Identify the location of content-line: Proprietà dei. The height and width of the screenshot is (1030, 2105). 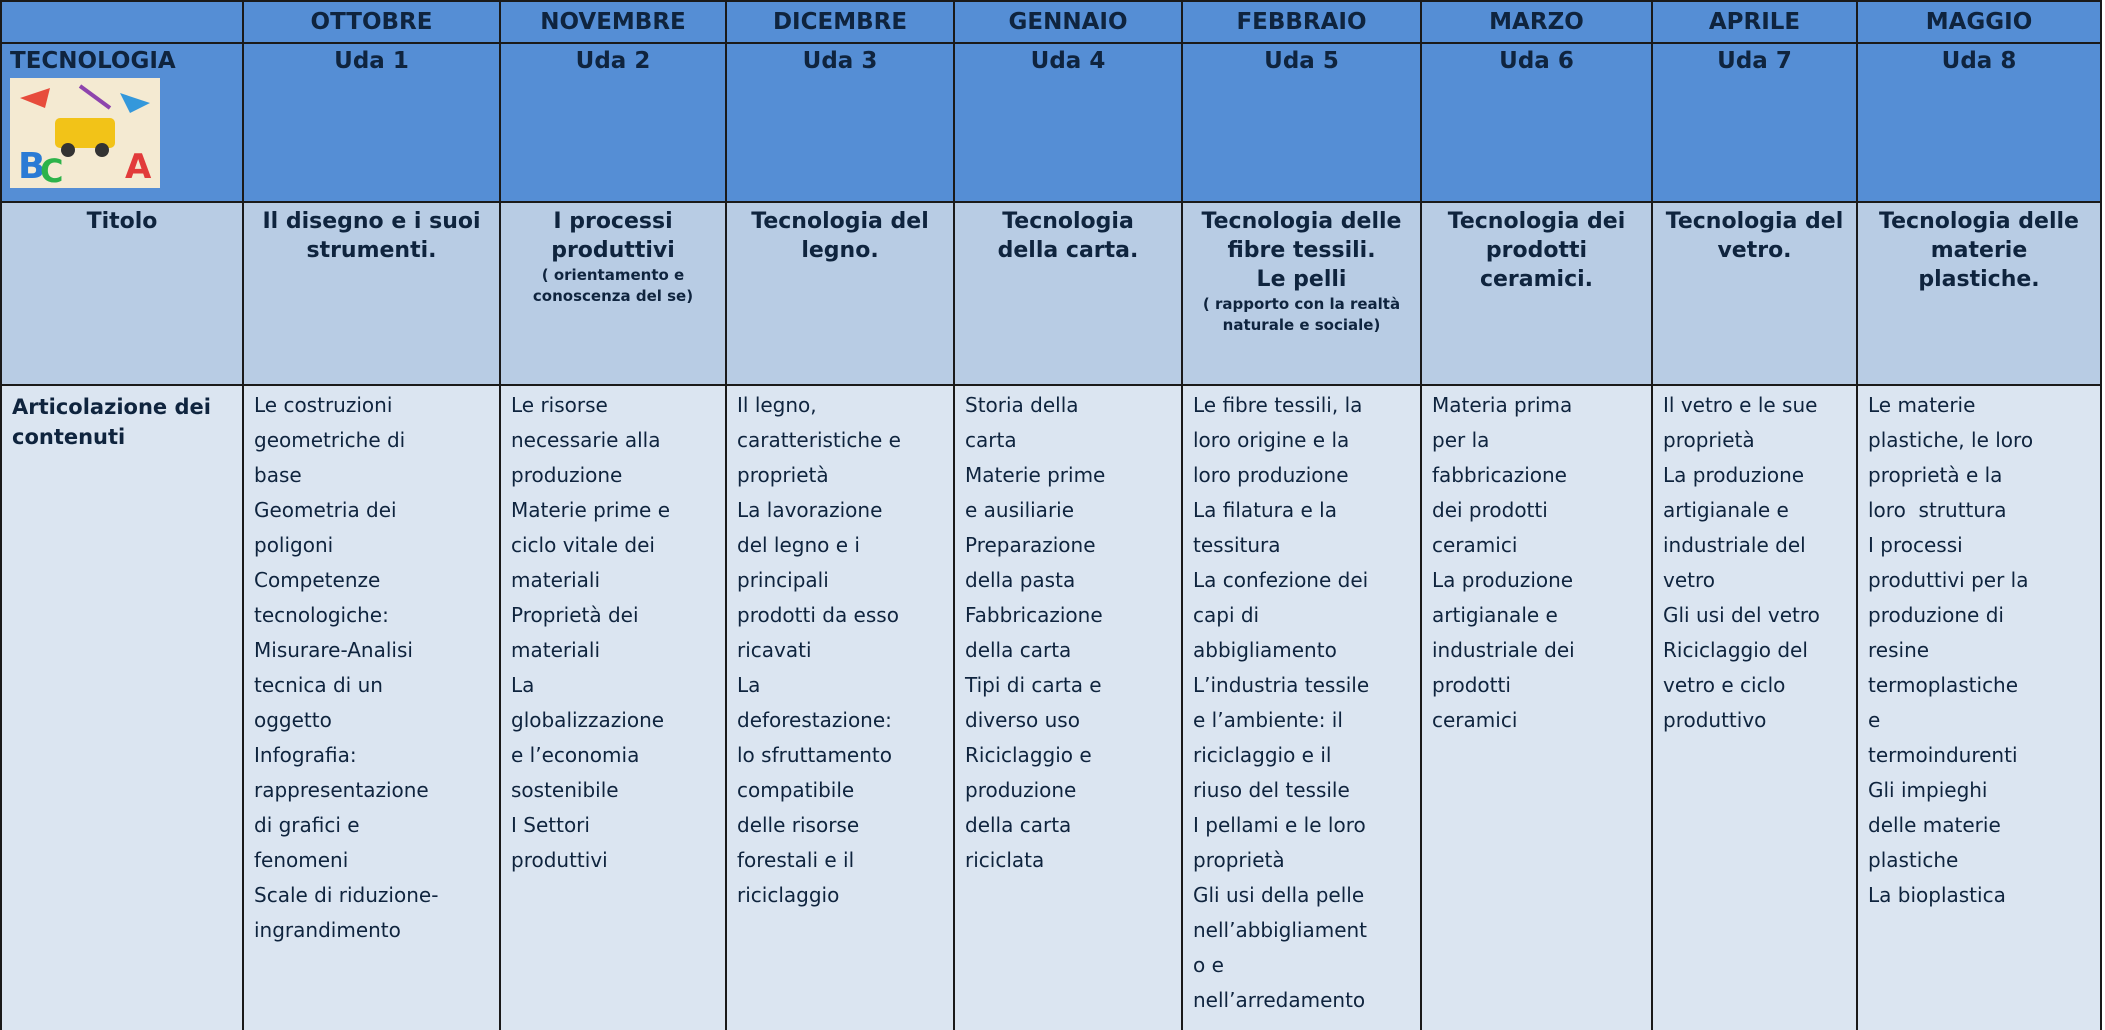
(575, 615).